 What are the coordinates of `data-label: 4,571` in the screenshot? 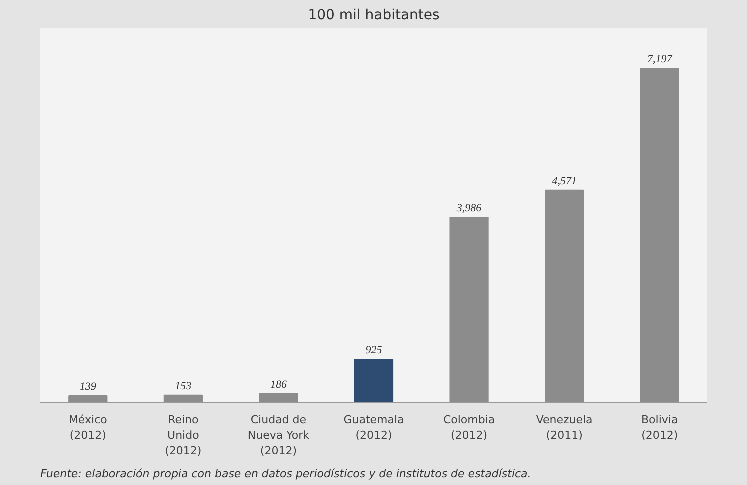 It's located at (564, 181).